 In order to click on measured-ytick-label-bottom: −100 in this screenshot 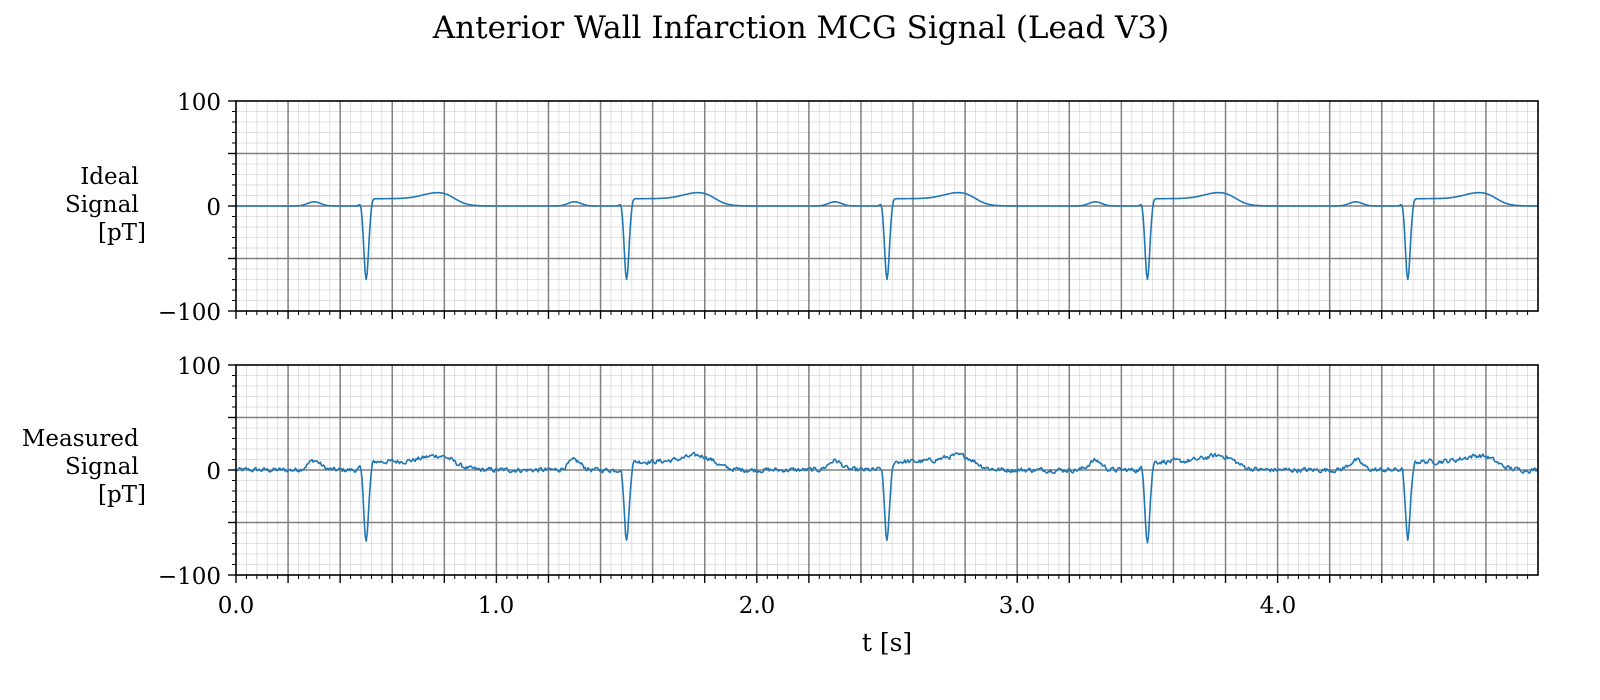, I will do `click(189, 577)`.